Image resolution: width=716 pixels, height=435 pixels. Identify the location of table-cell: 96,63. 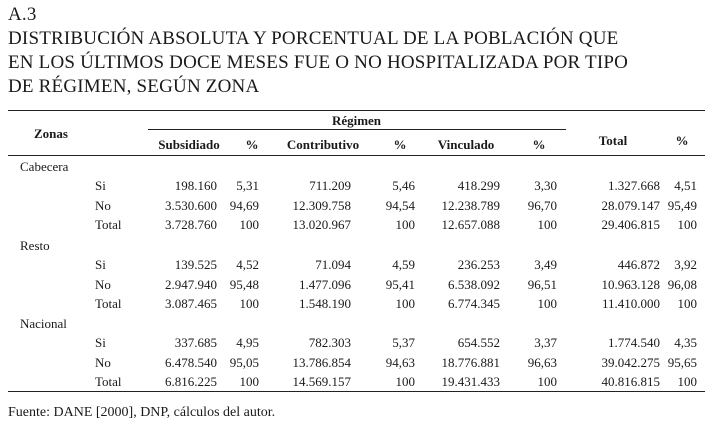
(542, 362).